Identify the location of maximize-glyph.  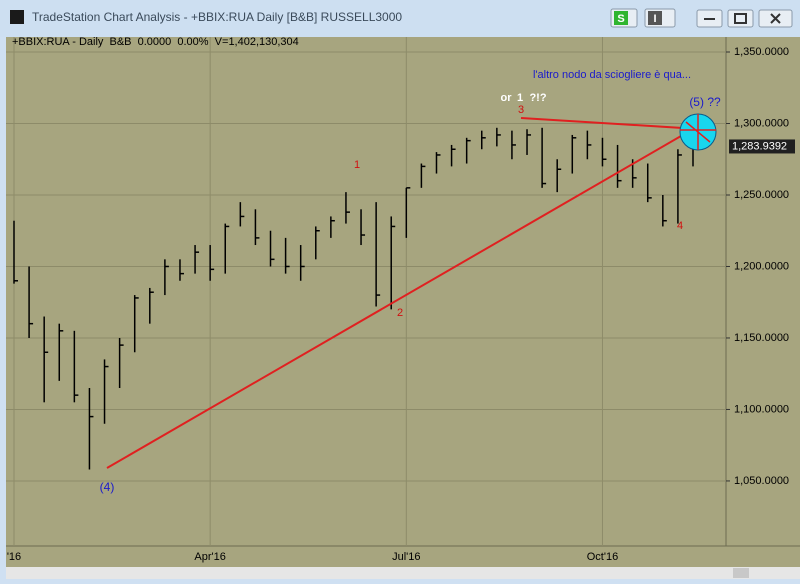
(740, 18).